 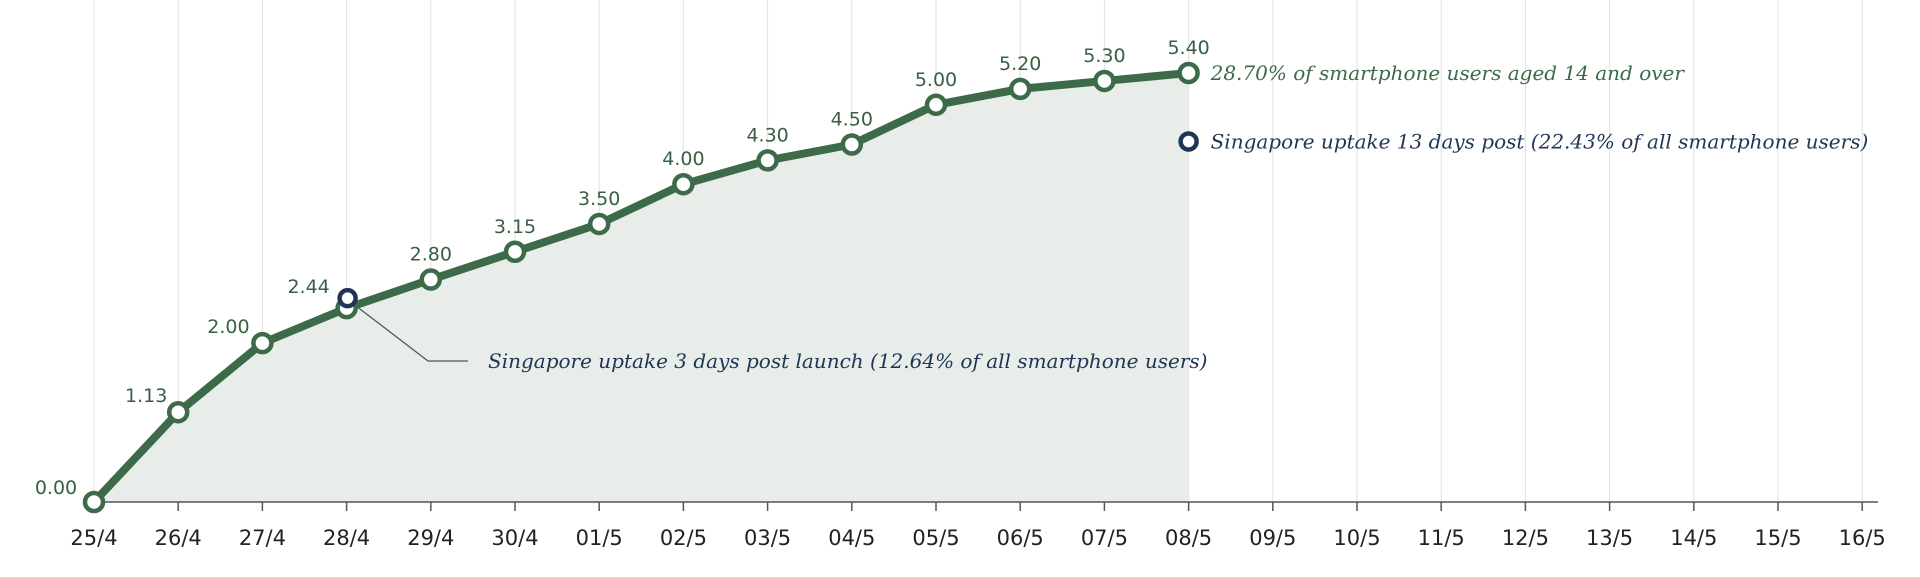 What do you see at coordinates (599, 538) in the screenshot?
I see `x-tick-label-6: 01/5` at bounding box center [599, 538].